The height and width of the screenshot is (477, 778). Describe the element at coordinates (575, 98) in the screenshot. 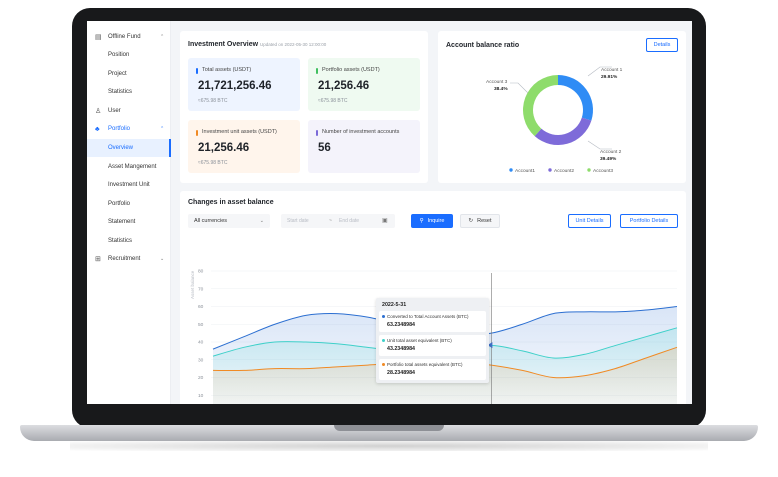

I see `donut-slice-account1` at that location.